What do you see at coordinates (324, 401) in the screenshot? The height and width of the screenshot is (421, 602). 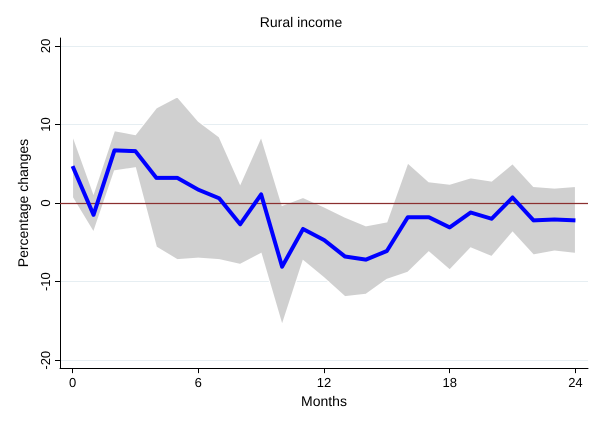 I see `x-axis-title: Months` at bounding box center [324, 401].